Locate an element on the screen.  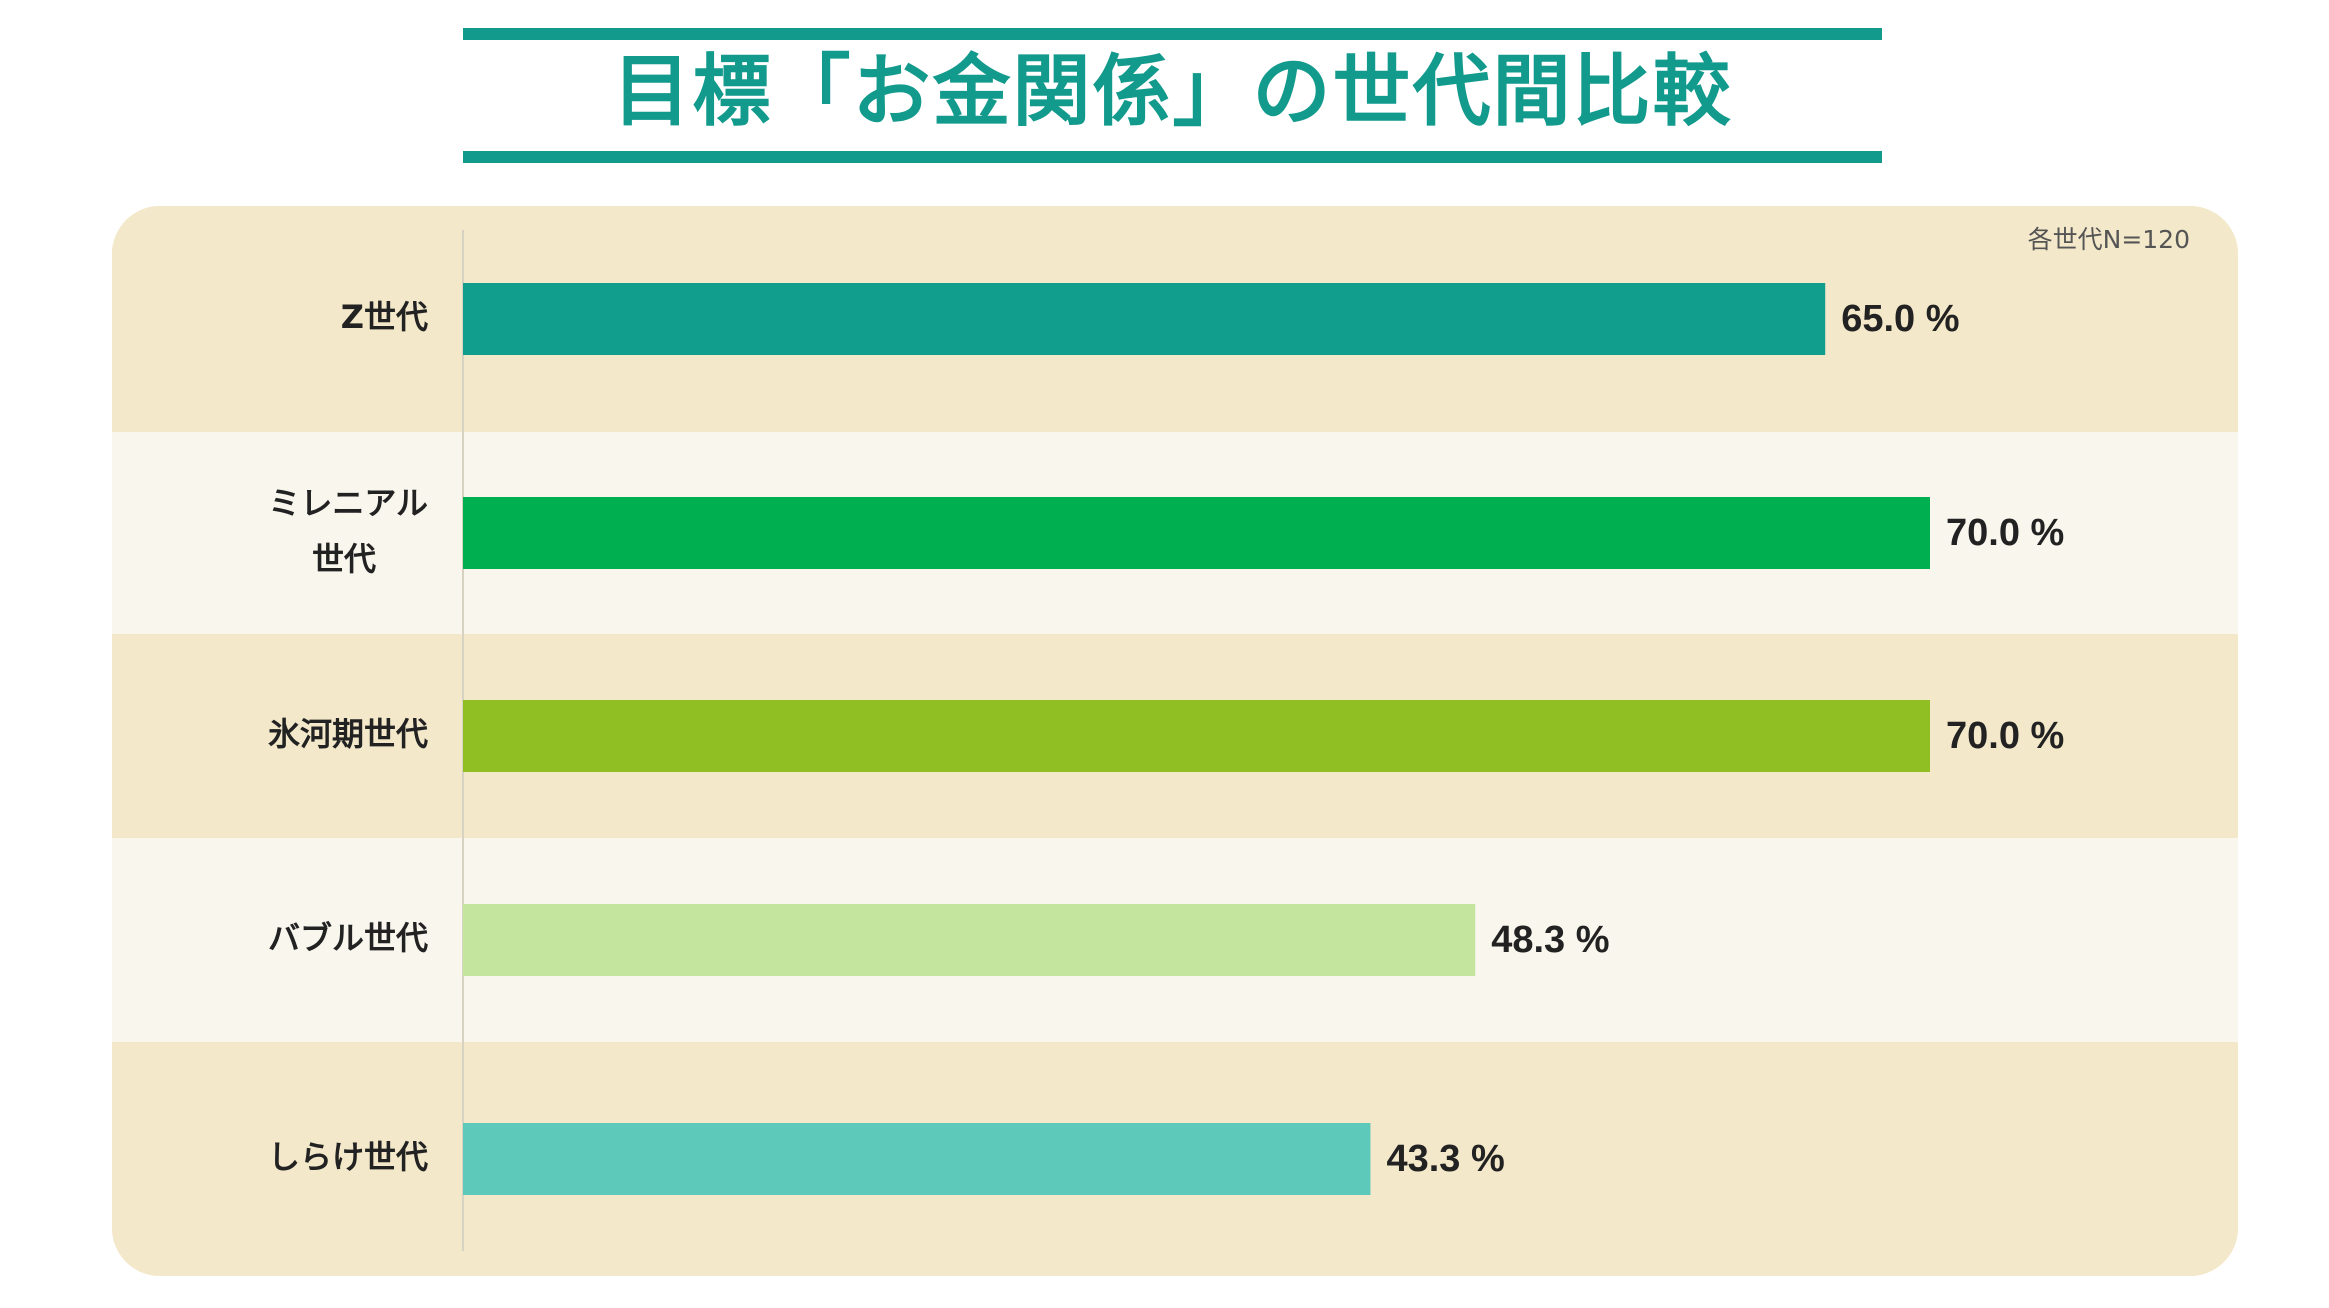
value-label: 48.3 % is located at coordinates (1550, 940).